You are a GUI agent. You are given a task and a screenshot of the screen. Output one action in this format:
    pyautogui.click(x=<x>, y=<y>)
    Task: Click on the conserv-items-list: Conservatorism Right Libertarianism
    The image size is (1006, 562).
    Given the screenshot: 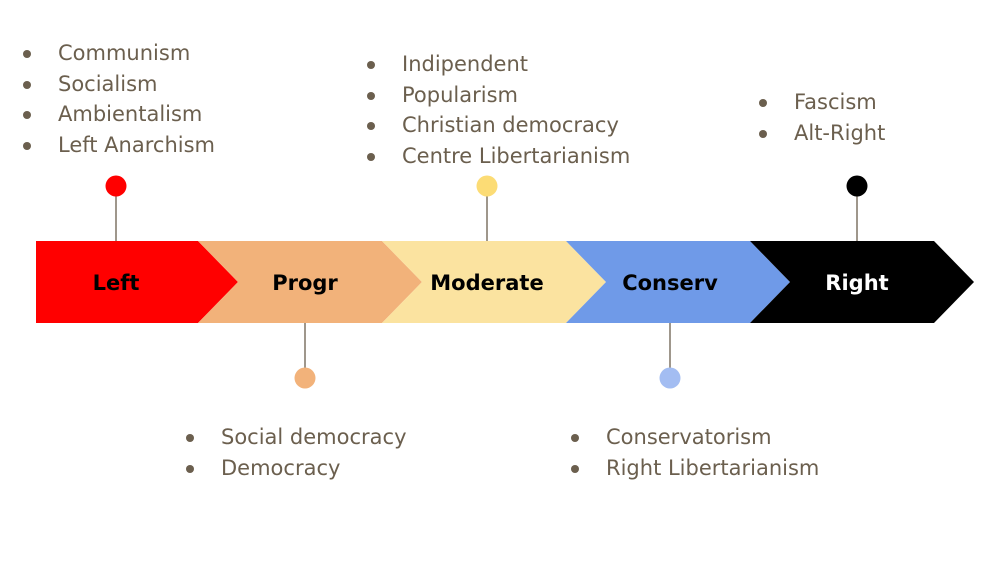 What is the action you would take?
    pyautogui.click(x=693, y=452)
    